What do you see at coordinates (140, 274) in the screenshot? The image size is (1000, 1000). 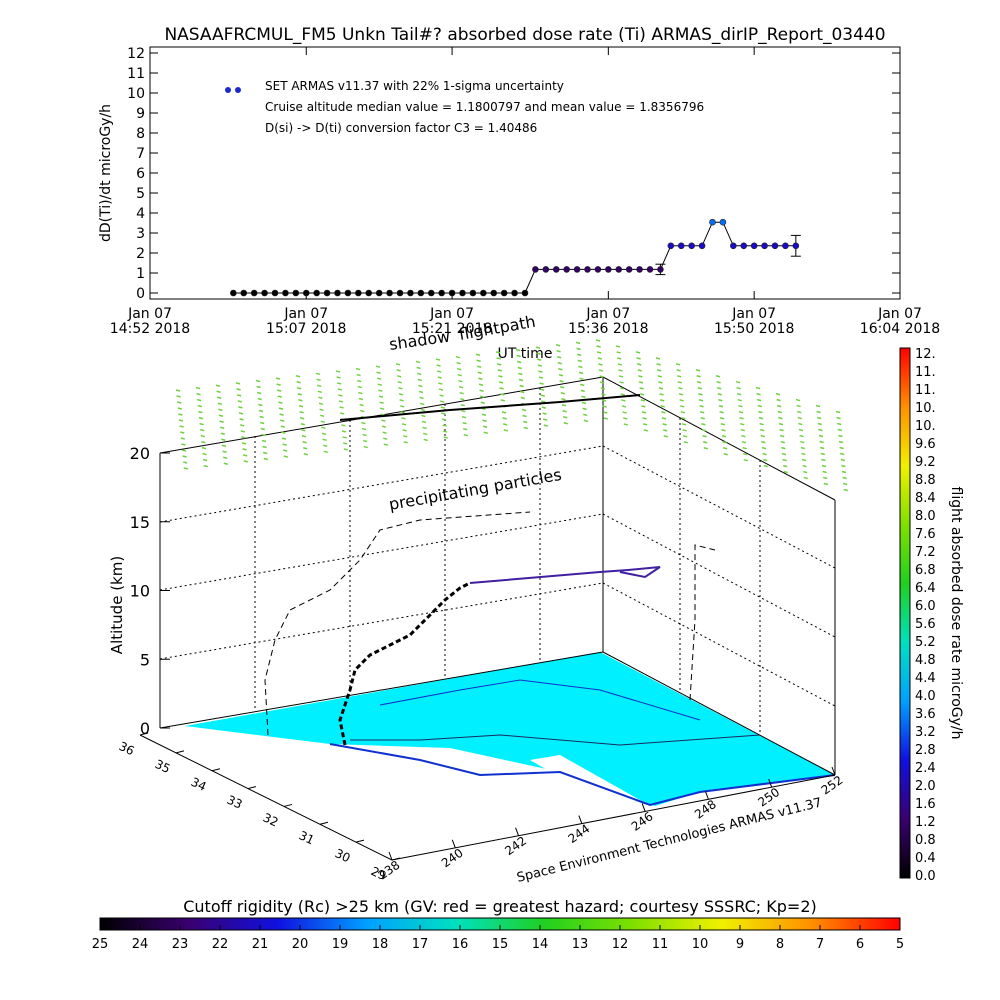 I see `y-tick-label: 1` at bounding box center [140, 274].